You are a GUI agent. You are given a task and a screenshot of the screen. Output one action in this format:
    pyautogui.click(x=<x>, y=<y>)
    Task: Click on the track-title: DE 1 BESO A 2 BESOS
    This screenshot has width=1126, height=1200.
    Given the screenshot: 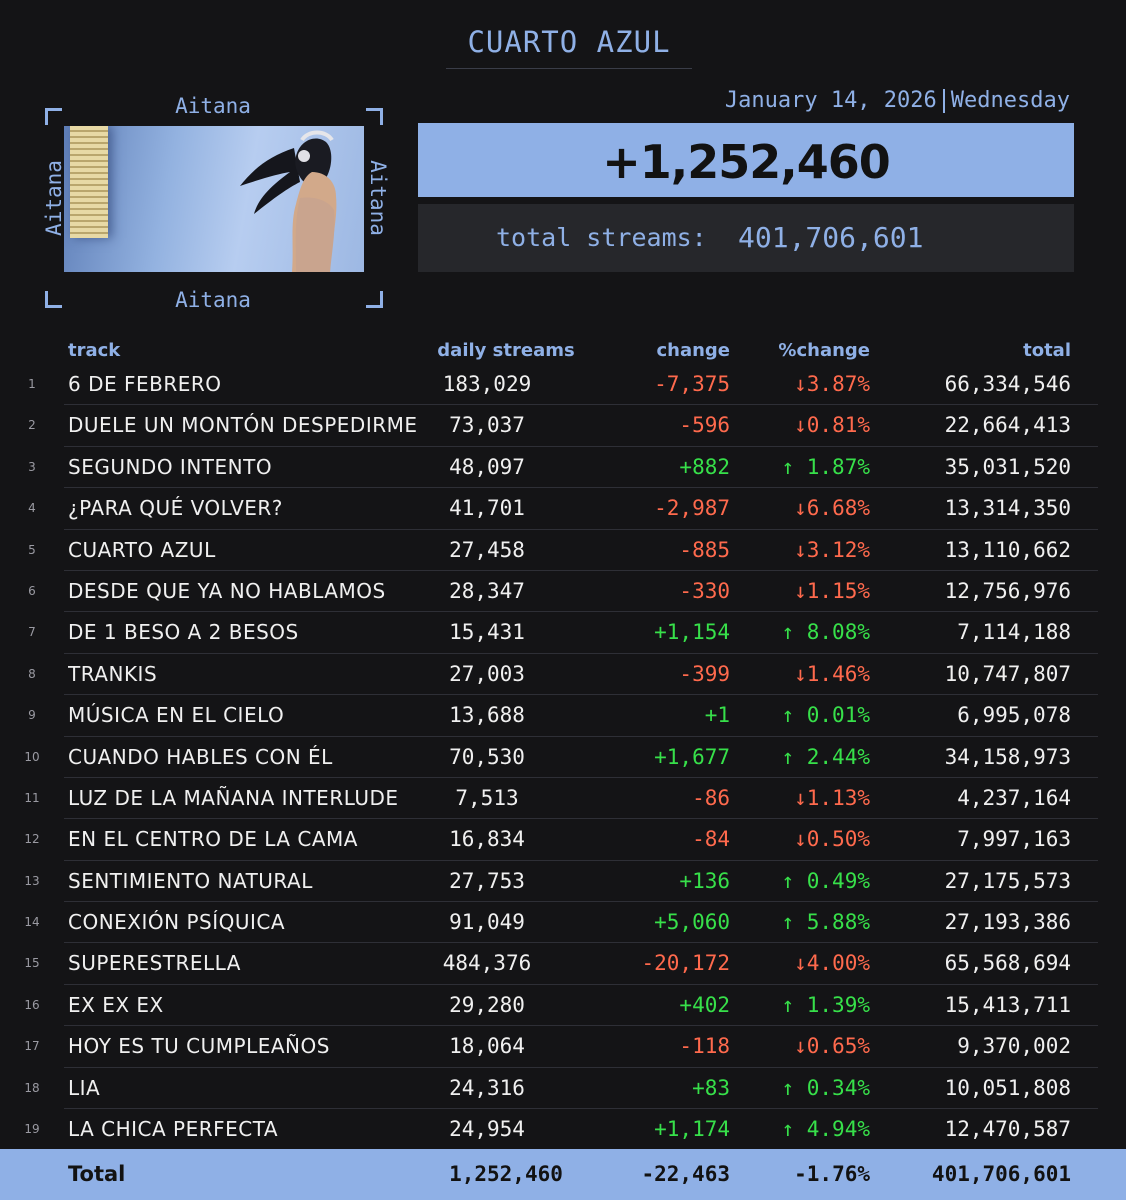 What is the action you would take?
    pyautogui.click(x=183, y=632)
    